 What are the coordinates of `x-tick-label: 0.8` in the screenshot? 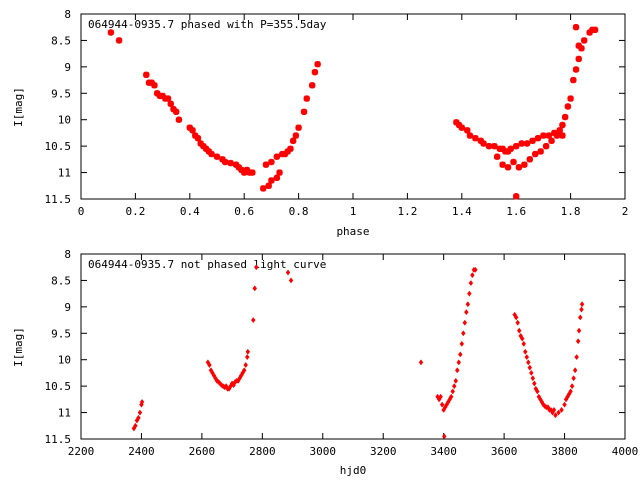 It's located at (299, 211).